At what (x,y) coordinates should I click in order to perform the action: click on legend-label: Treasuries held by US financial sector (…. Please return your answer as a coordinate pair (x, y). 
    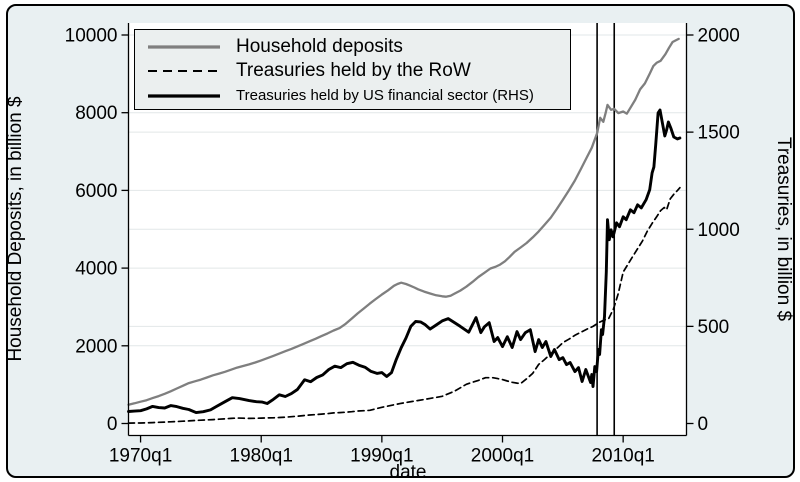
    Looking at the image, I should click on (385, 95).